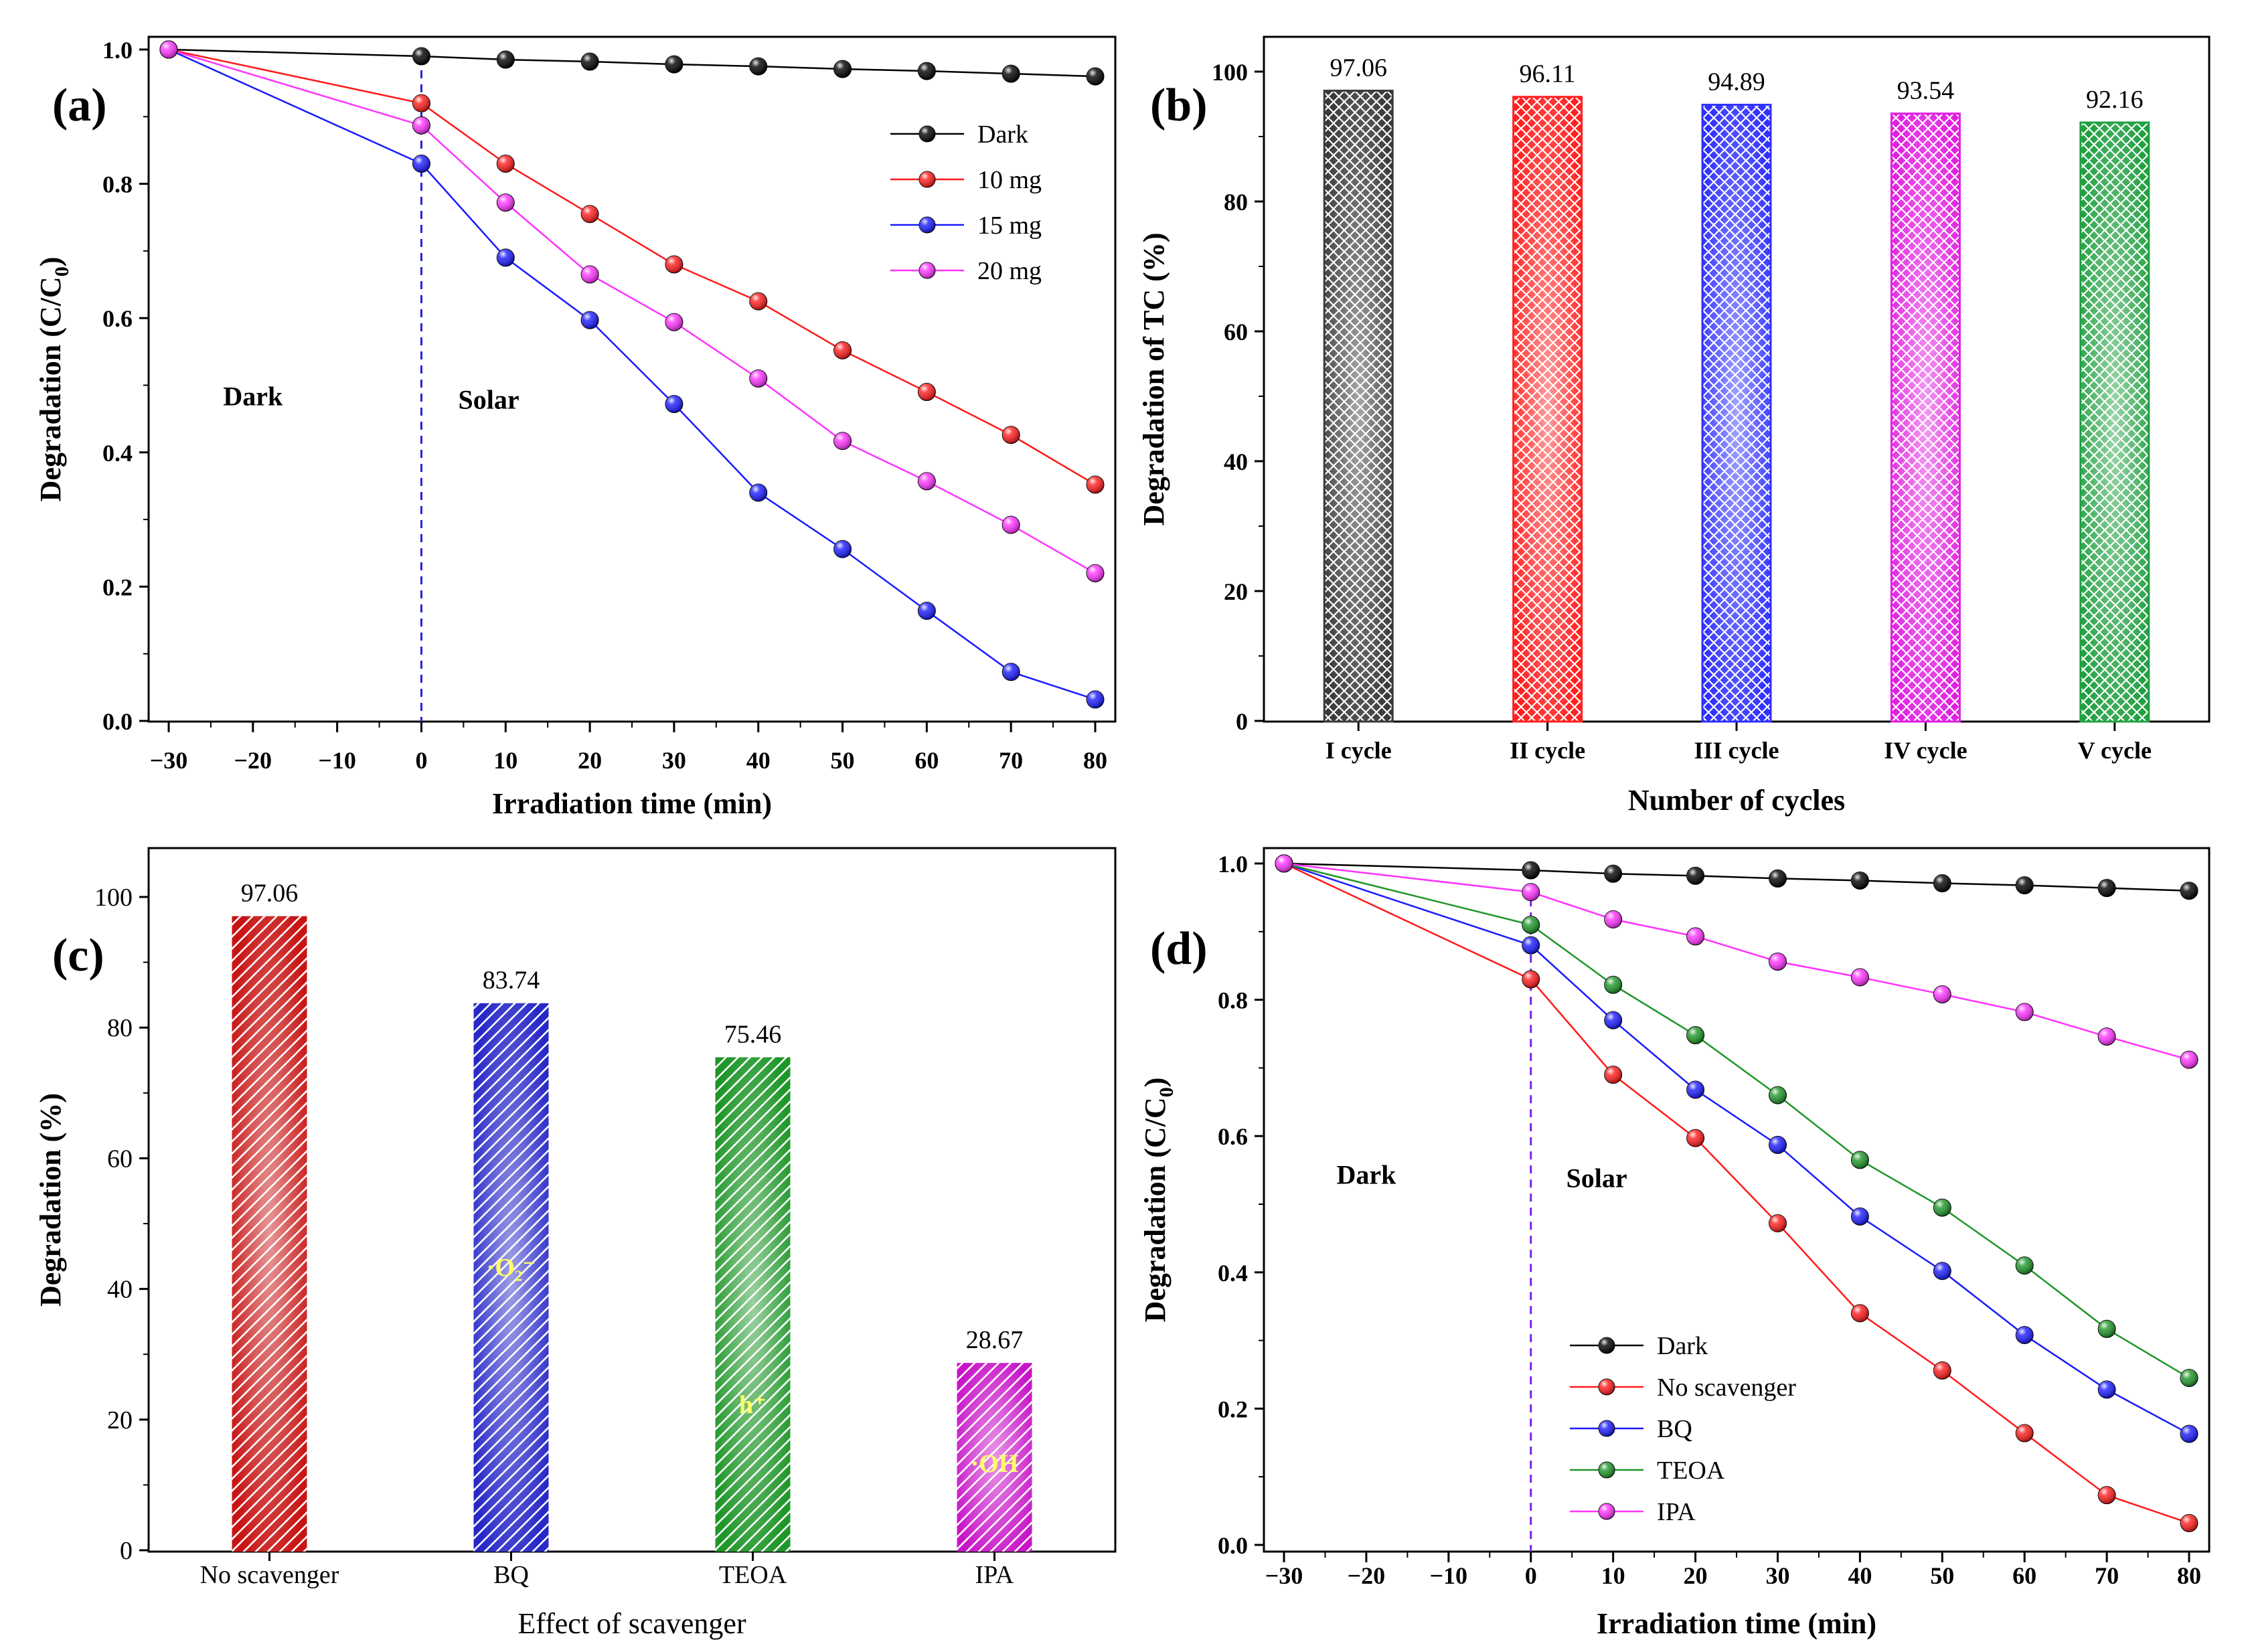 This screenshot has width=2246, height=1652. What do you see at coordinates (1236, 332) in the screenshot?
I see `y-tick-label: 60` at bounding box center [1236, 332].